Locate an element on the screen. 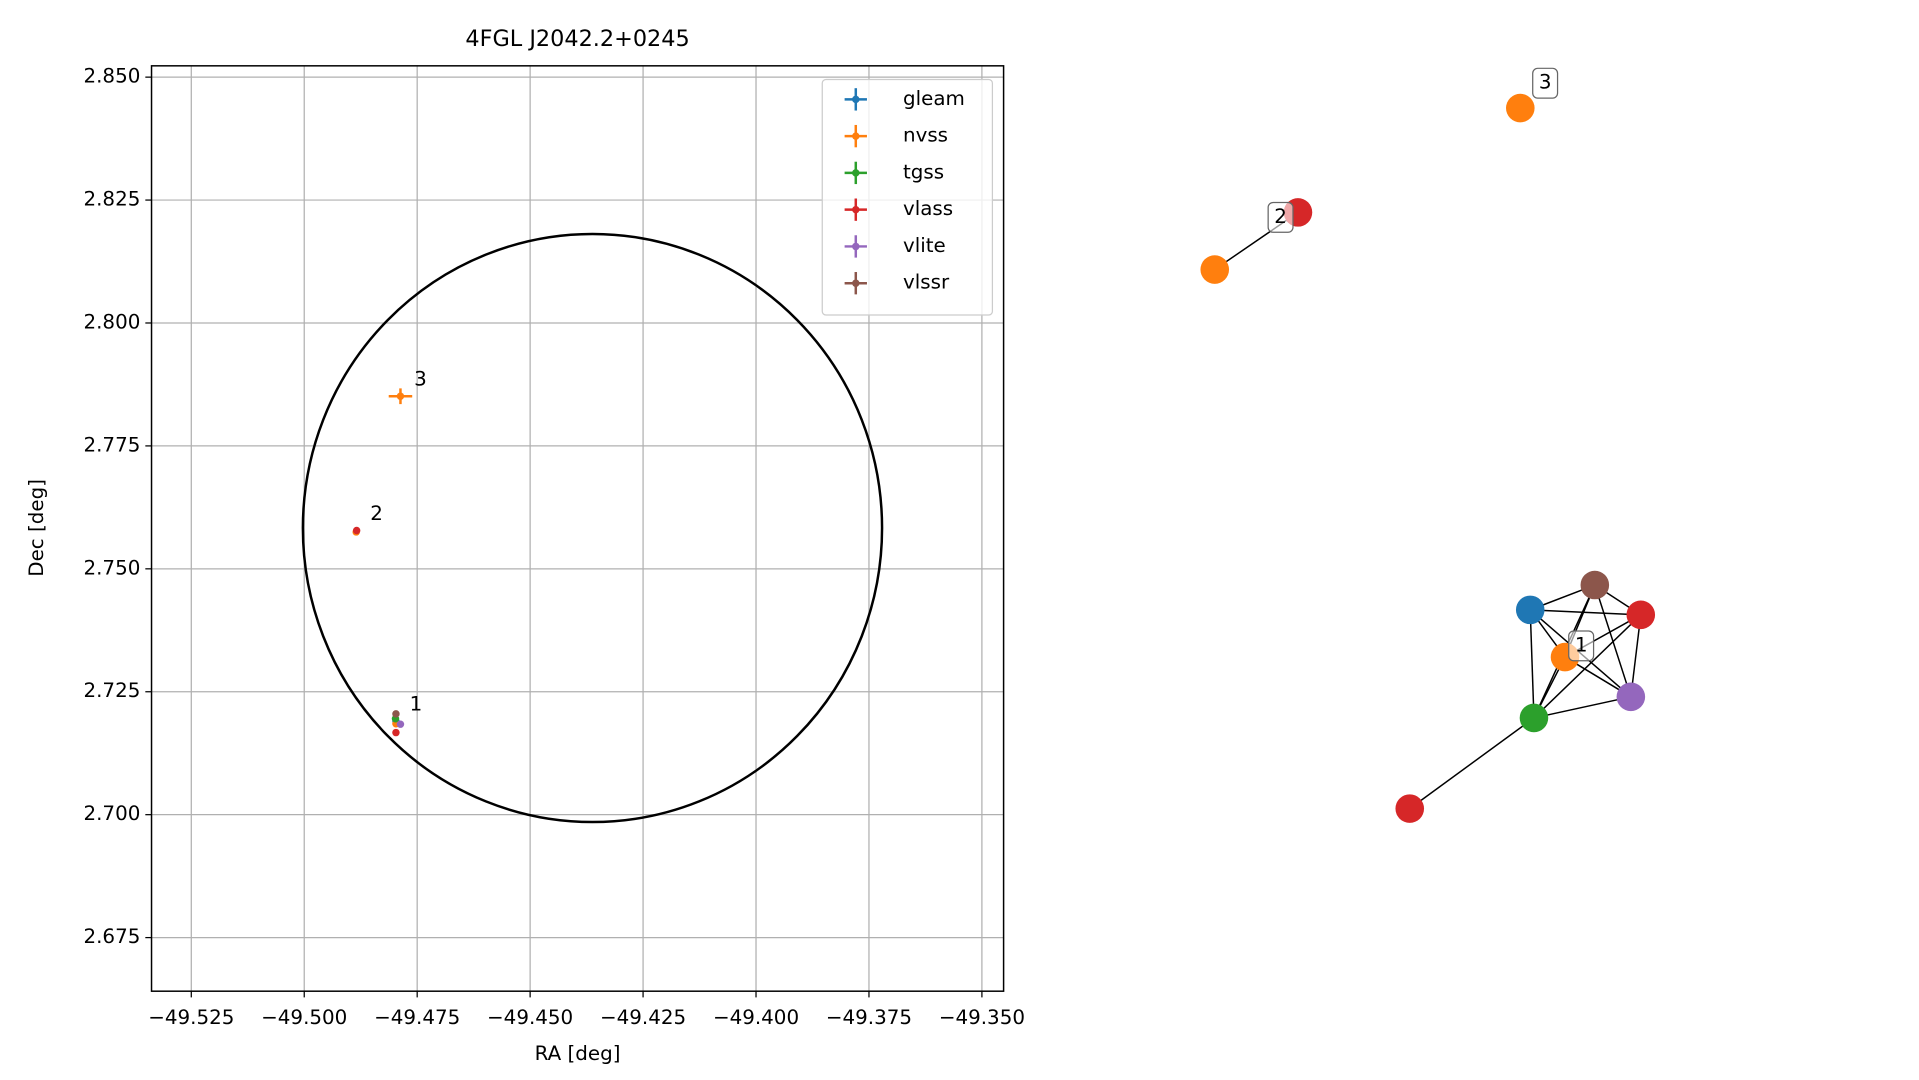  y-tick-label: 2.825 is located at coordinates (111, 199).